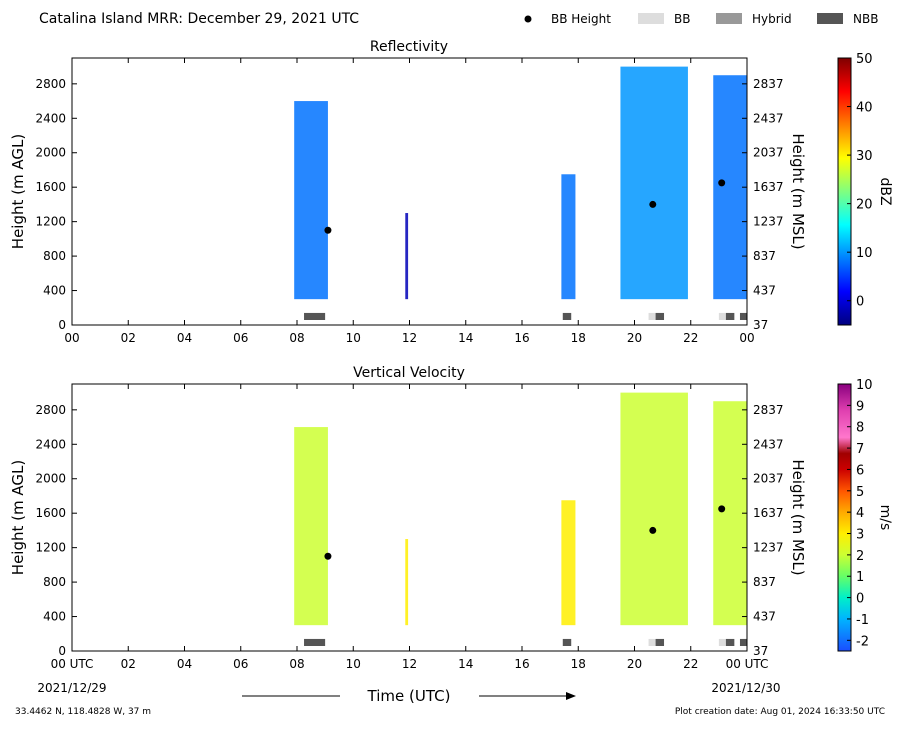  Describe the element at coordinates (844, 191) in the screenshot. I see `colorbar` at that location.